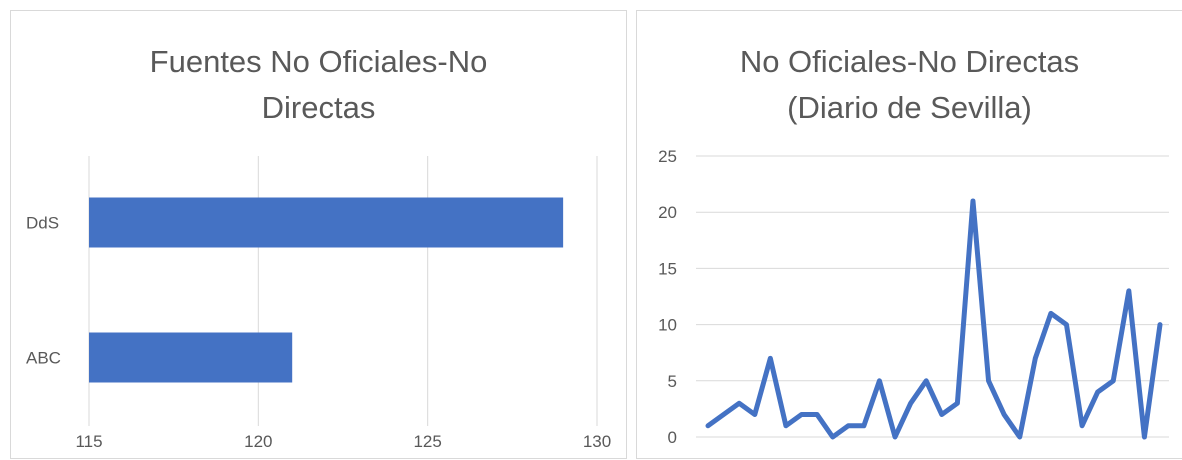 The image size is (1182, 460). I want to click on x-tick-label: 120, so click(258, 441).